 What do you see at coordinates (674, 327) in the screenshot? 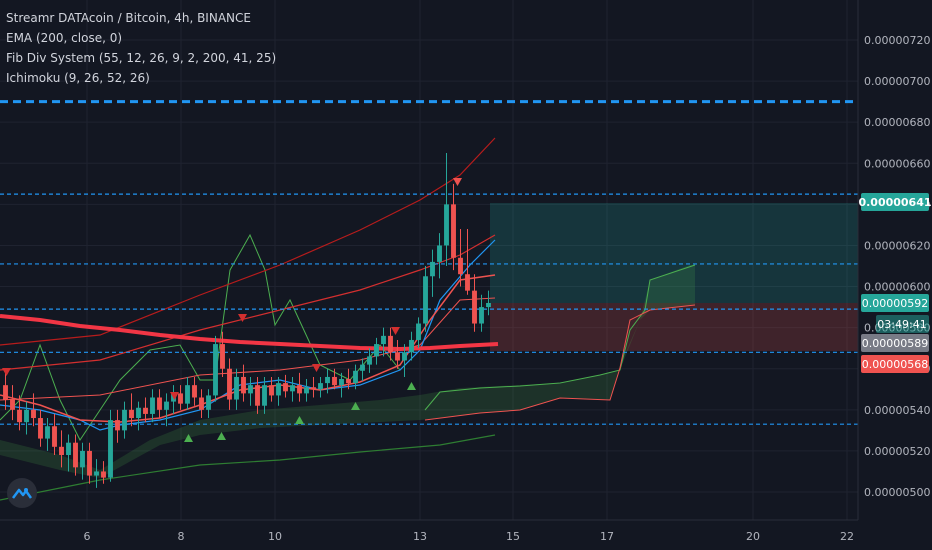
I see `stop-zone` at bounding box center [674, 327].